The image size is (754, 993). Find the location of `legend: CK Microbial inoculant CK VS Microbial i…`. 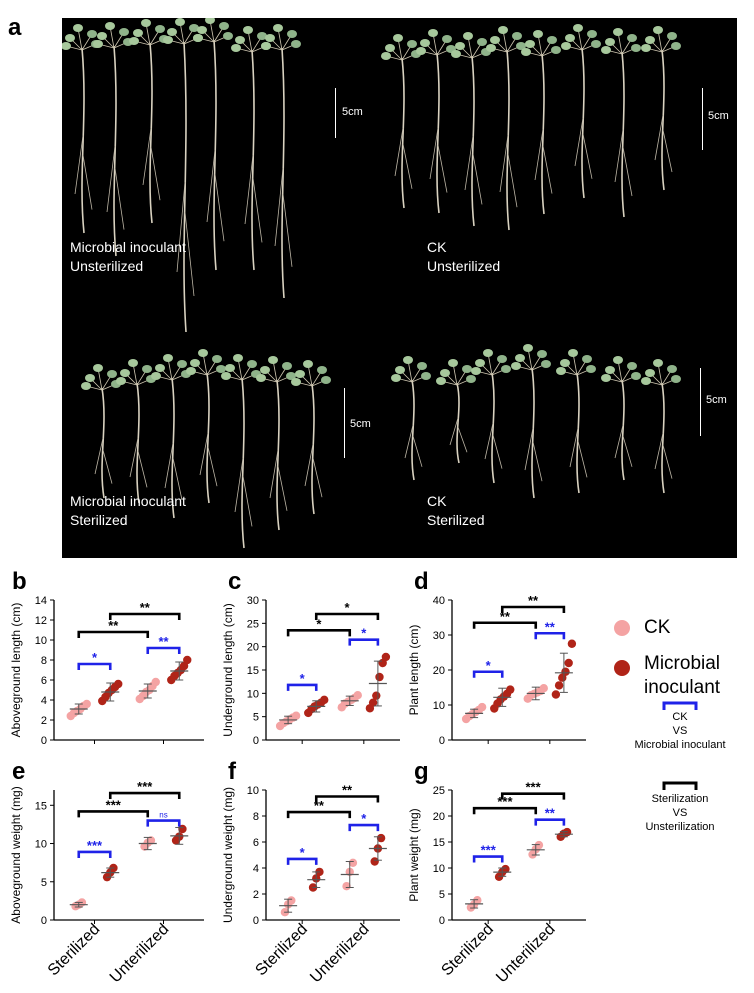

legend: CK Microbial inoculant CK VS Microbial i… is located at coordinates (680, 770).